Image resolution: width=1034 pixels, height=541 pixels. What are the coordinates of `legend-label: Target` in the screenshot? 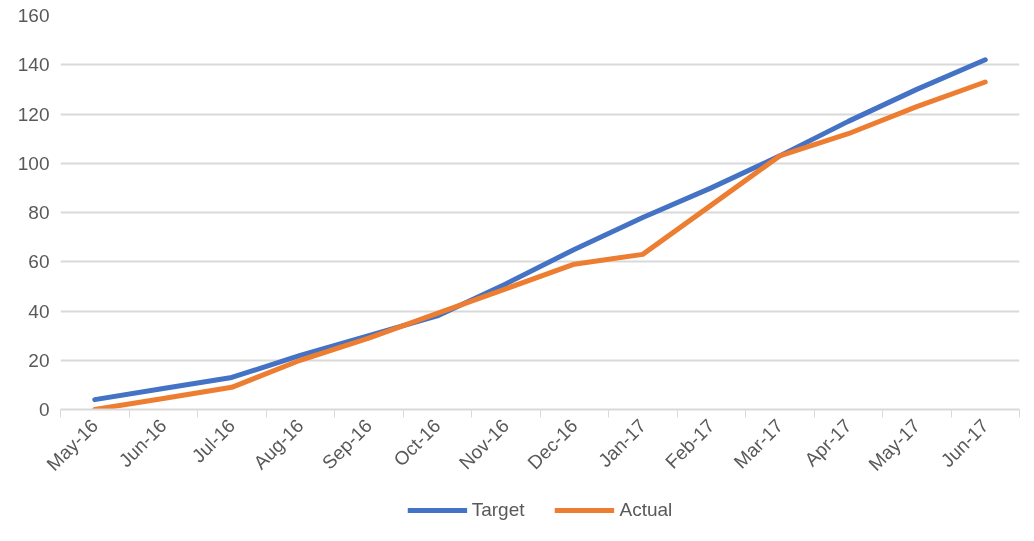 It's located at (498, 510).